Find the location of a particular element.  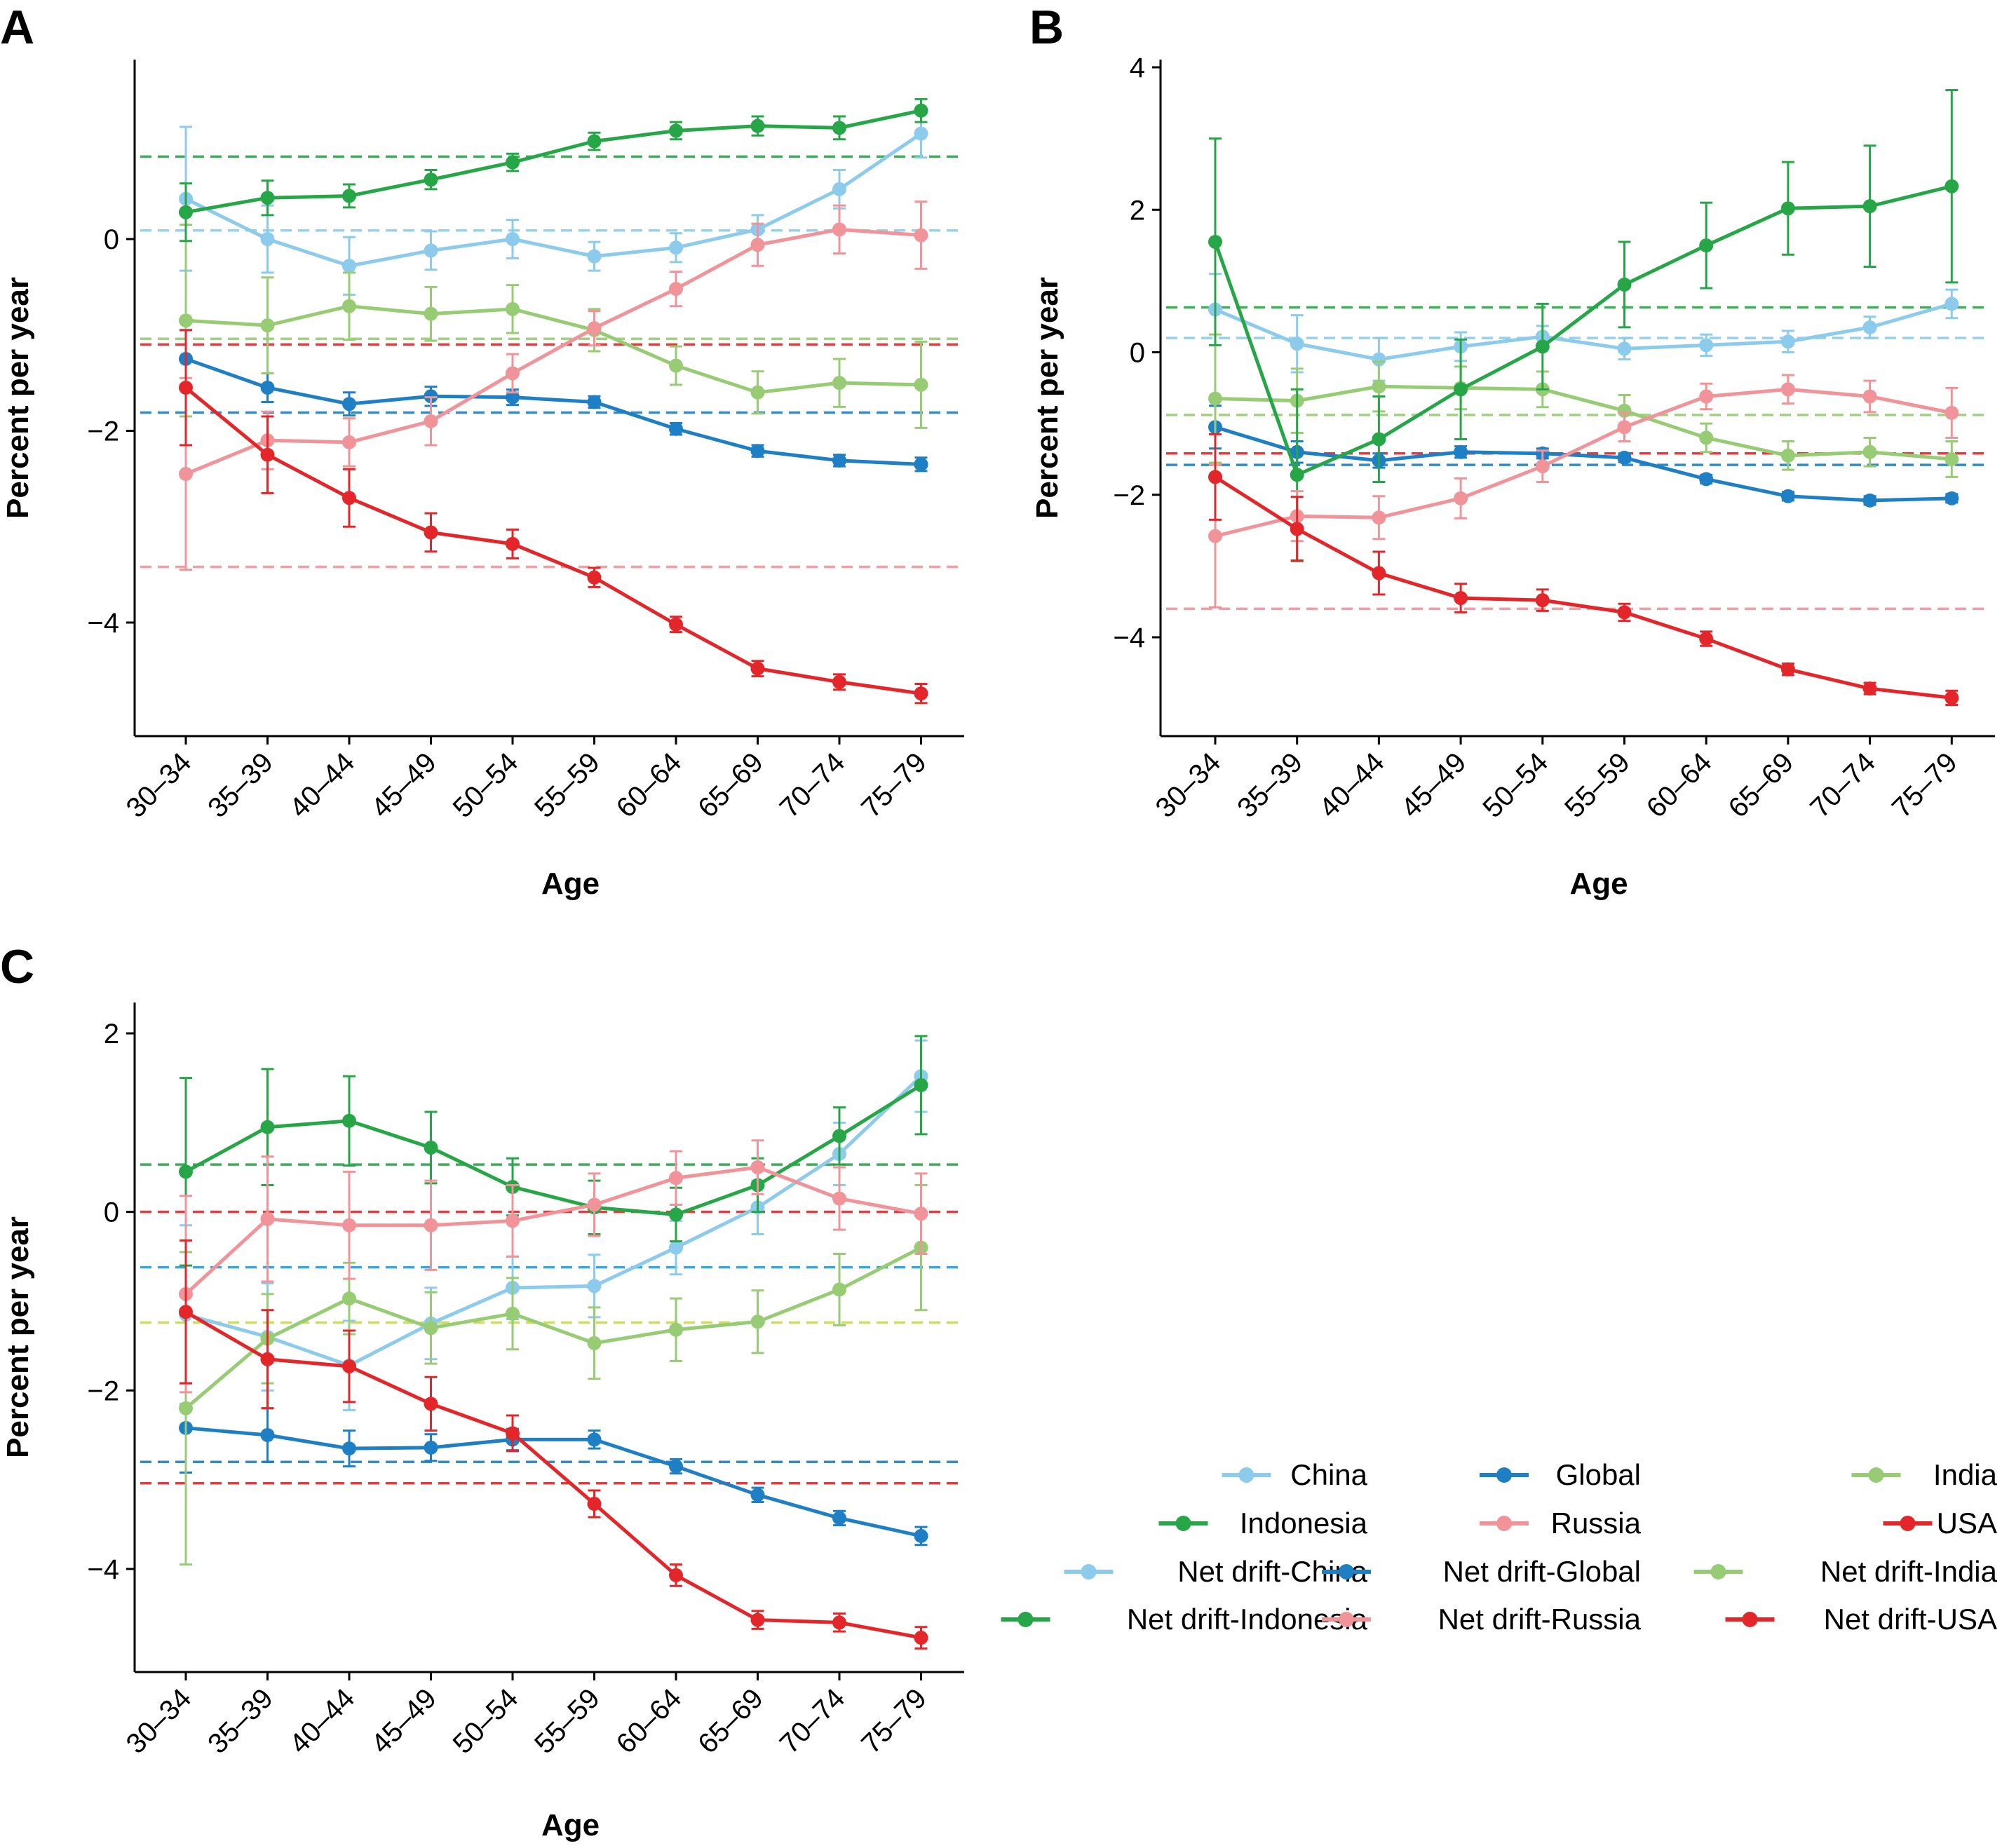

legend-label: Russia is located at coordinates (1596, 1523).